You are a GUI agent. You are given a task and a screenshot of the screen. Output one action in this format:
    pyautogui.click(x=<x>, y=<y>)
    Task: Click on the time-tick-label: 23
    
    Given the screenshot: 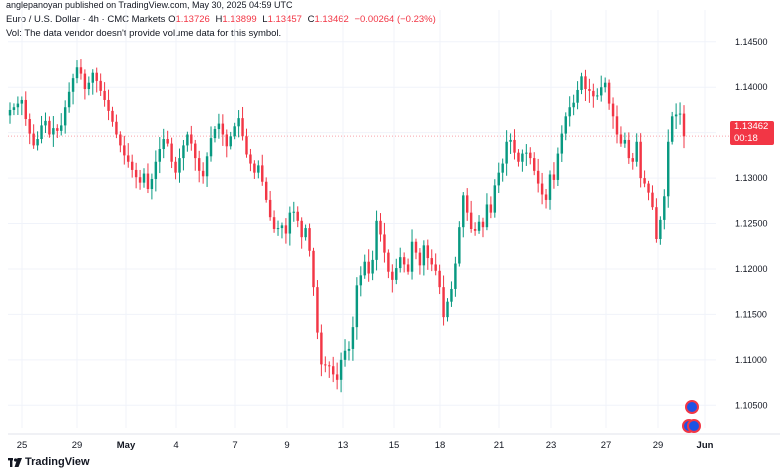 What is the action you would take?
    pyautogui.click(x=551, y=445)
    